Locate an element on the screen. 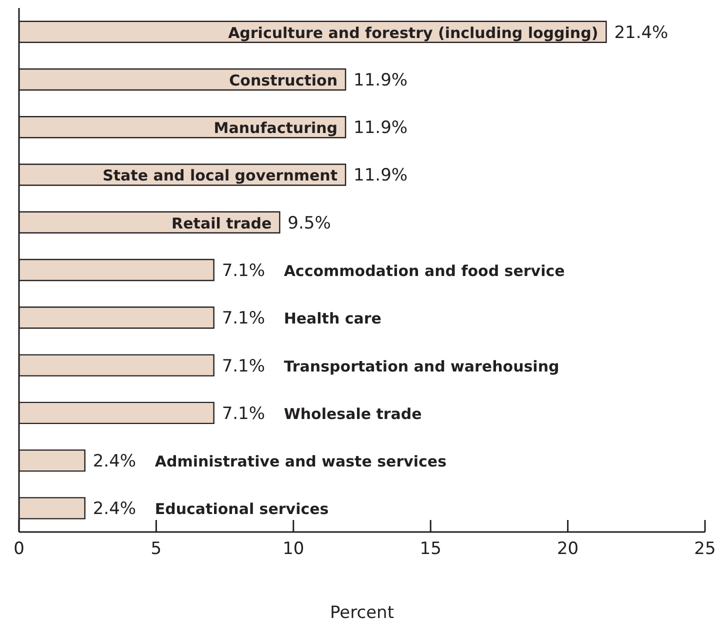 This screenshot has height=630, width=719. data-label: 9.5% is located at coordinates (309, 223).